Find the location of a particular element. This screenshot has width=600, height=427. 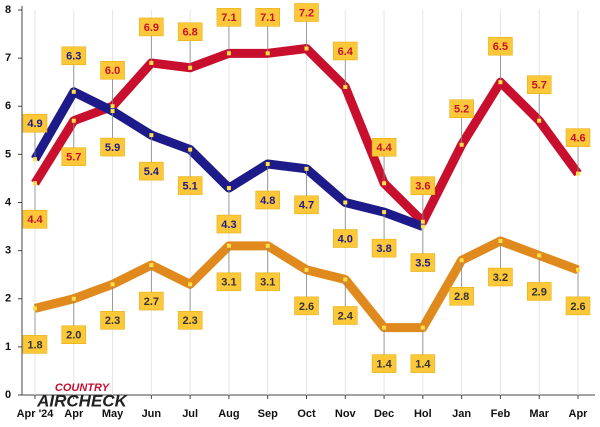

y-tick-label: 1 is located at coordinates (8, 347).